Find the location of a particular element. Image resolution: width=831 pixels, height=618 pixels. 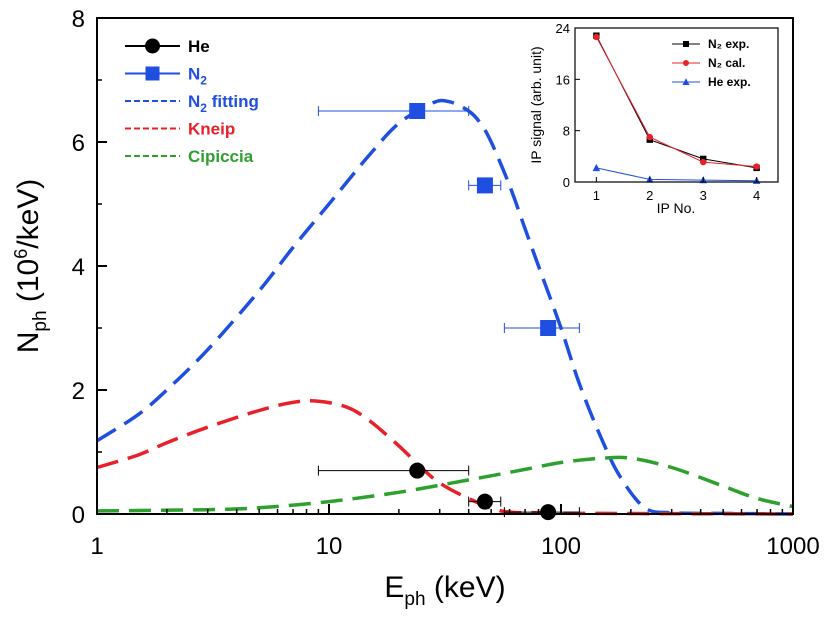

inset-legend-label: N₂ exp. is located at coordinates (728, 44).